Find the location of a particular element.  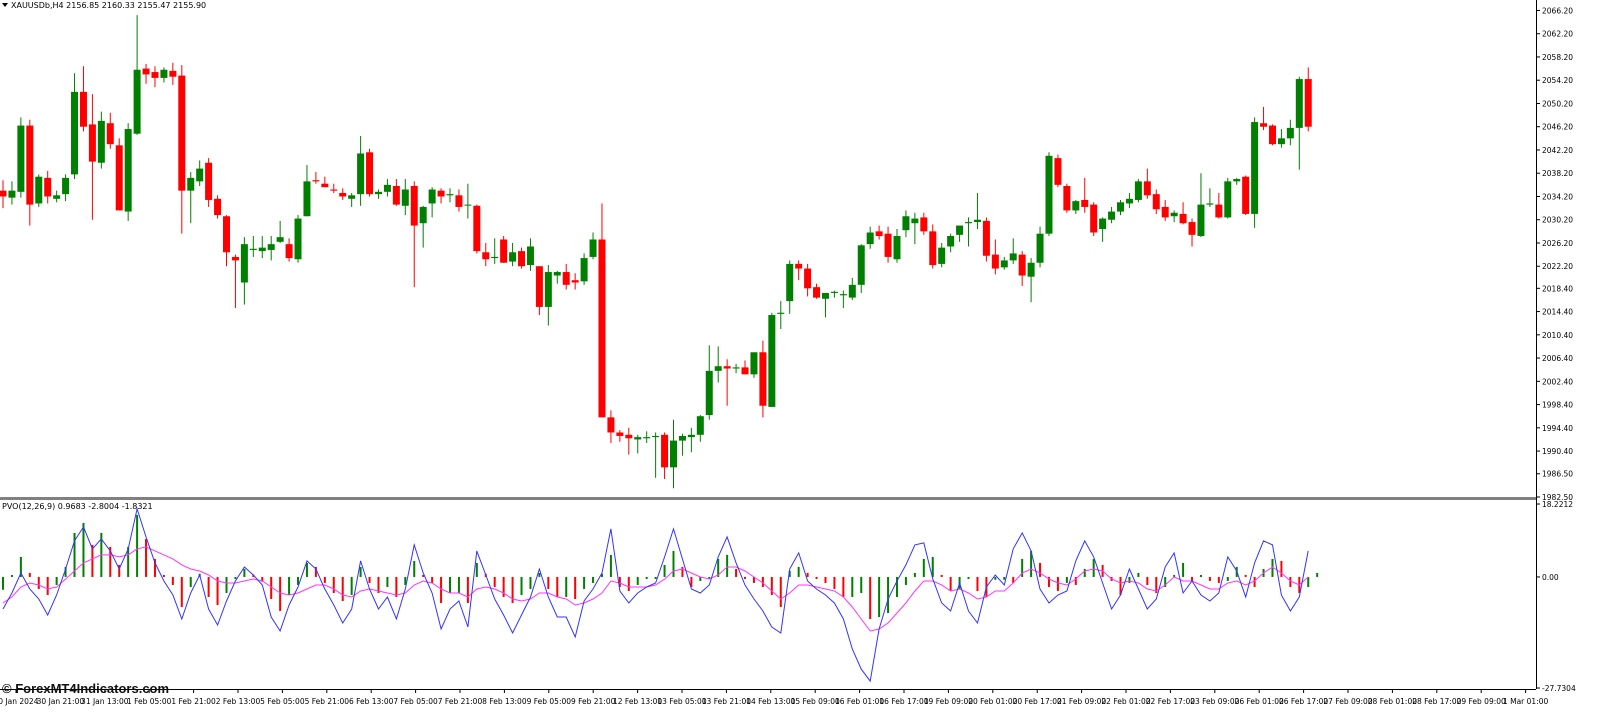

price-axis-label: 2014.40 is located at coordinates (1557, 312).